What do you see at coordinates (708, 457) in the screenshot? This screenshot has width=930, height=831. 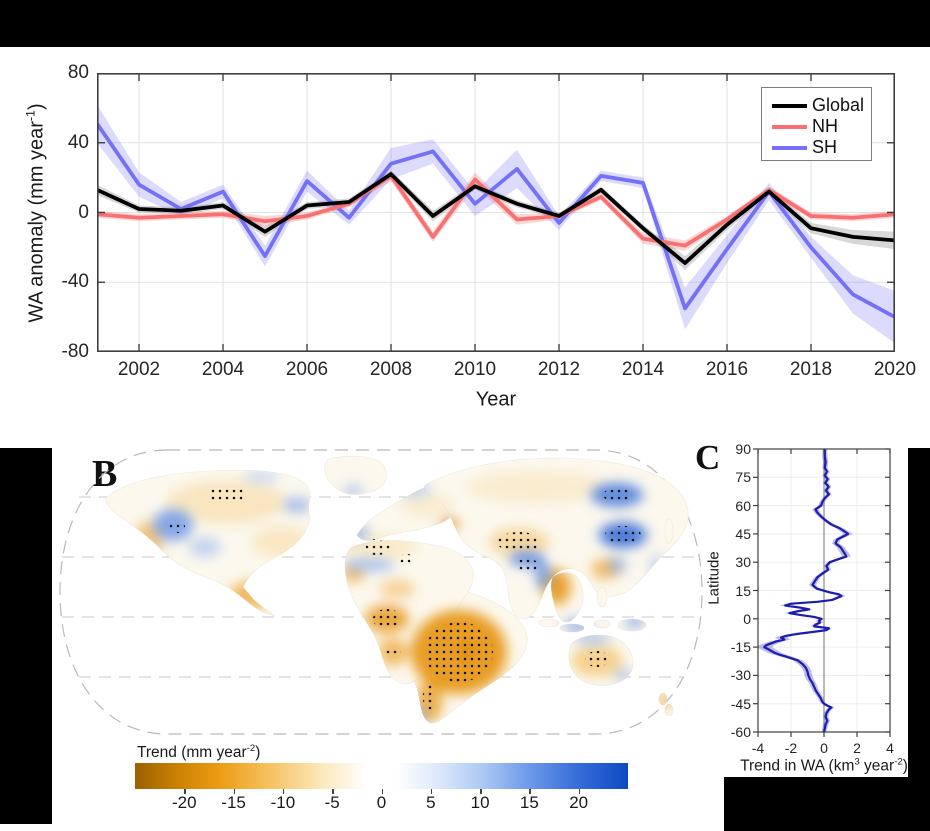 I see `panel-c-label: C` at bounding box center [708, 457].